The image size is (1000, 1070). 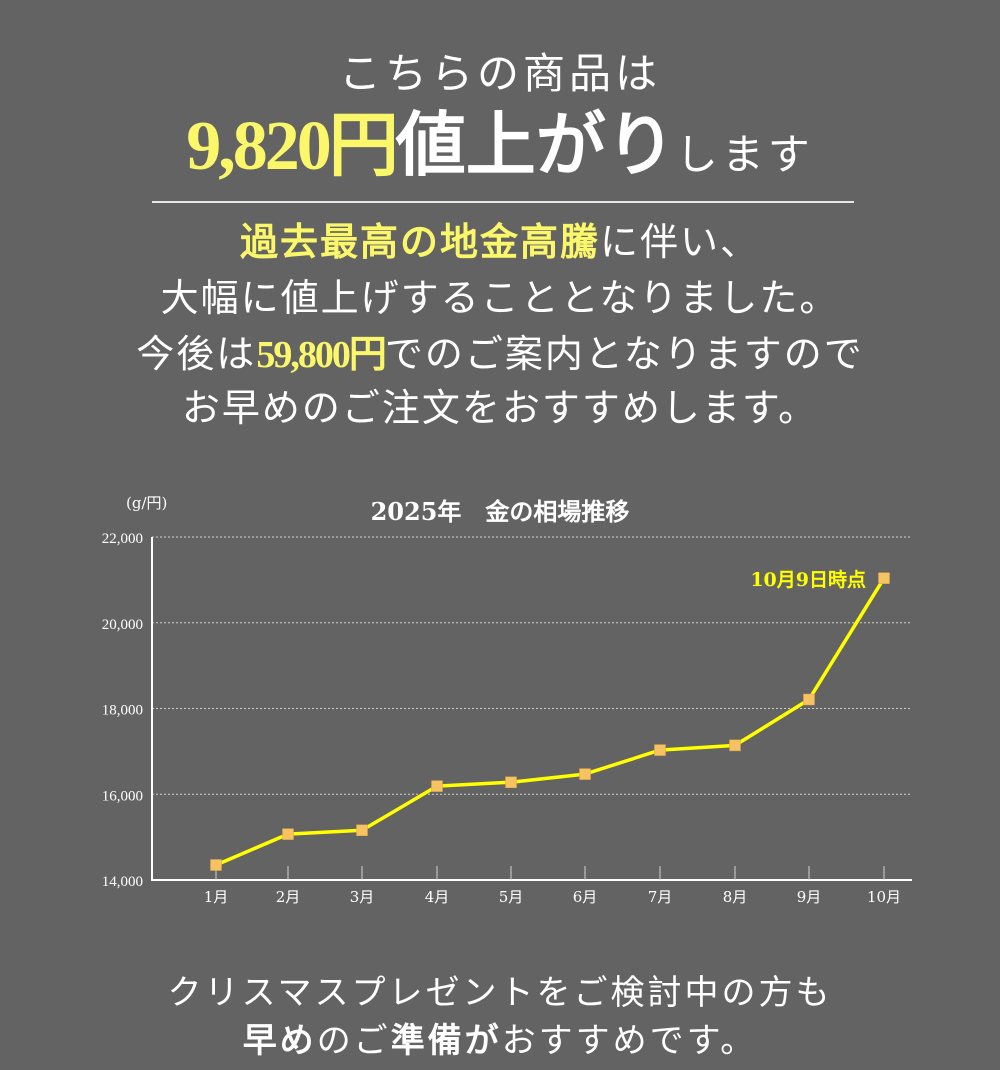 What do you see at coordinates (147, 503) in the screenshot?
I see `y-axis-unit: (g/円)` at bounding box center [147, 503].